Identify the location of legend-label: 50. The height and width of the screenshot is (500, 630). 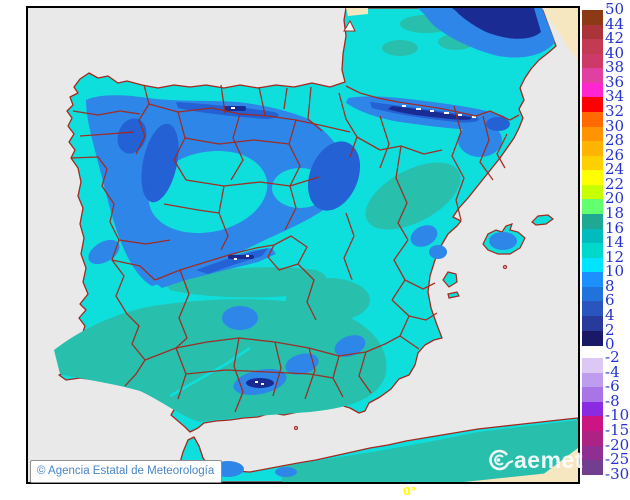
(615, 9).